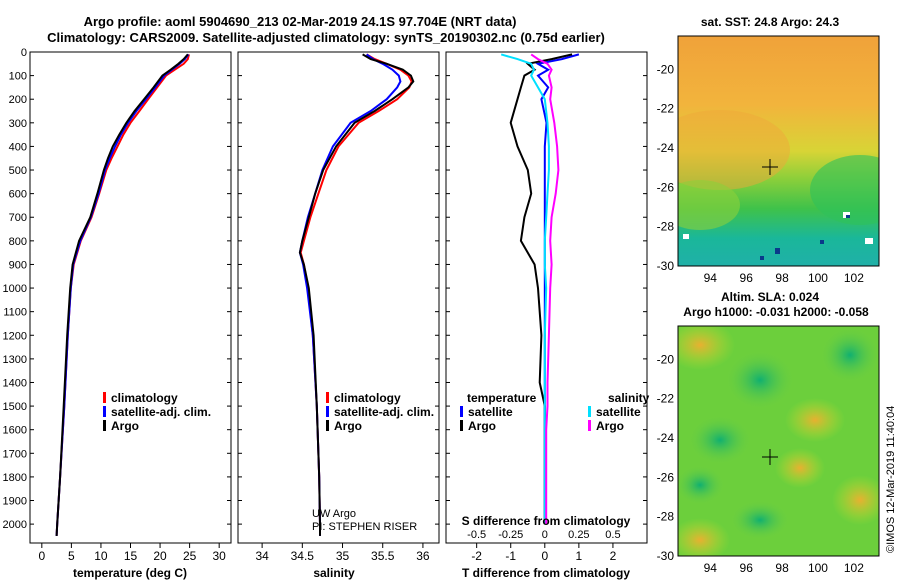 Image resolution: width=900 pixels, height=580 pixels. I want to click on depth-tick-label: 1400, so click(15, 383).